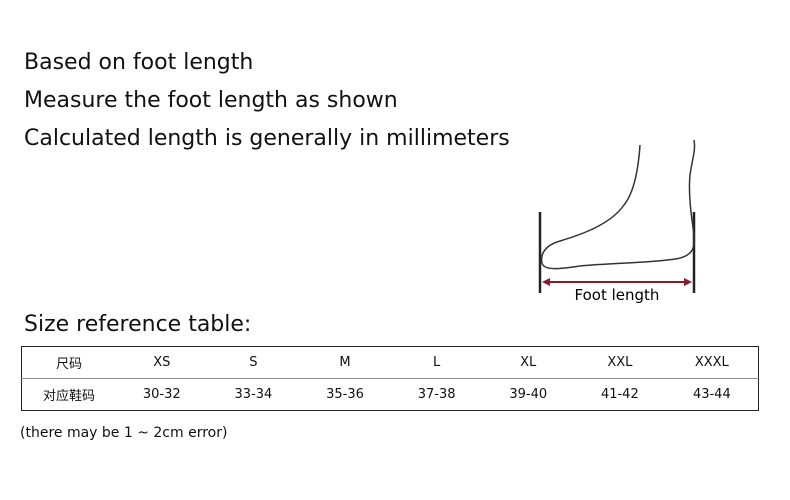 The height and width of the screenshot is (500, 790). Describe the element at coordinates (618, 204) in the screenshot. I see `foot-outline` at that location.